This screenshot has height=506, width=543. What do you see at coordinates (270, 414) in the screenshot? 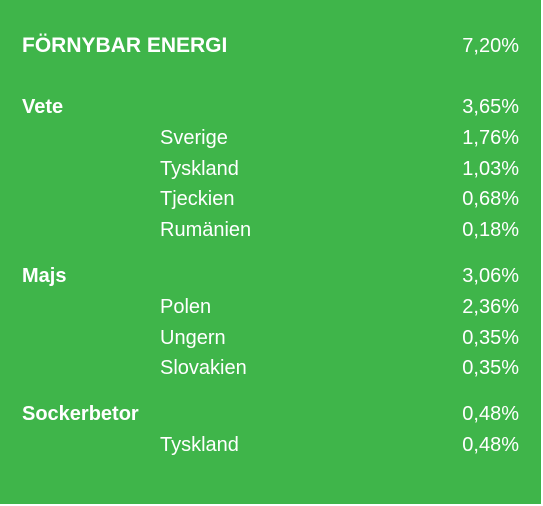
I see `group-row-sockerbetor: Sockerbetor 0,48%` at bounding box center [270, 414].